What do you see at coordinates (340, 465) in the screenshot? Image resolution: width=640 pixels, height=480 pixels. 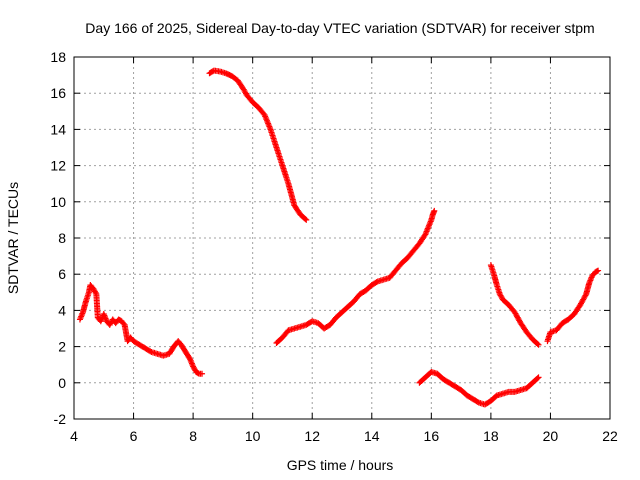 I see `x-axis-label: GPS time / hours` at bounding box center [340, 465].